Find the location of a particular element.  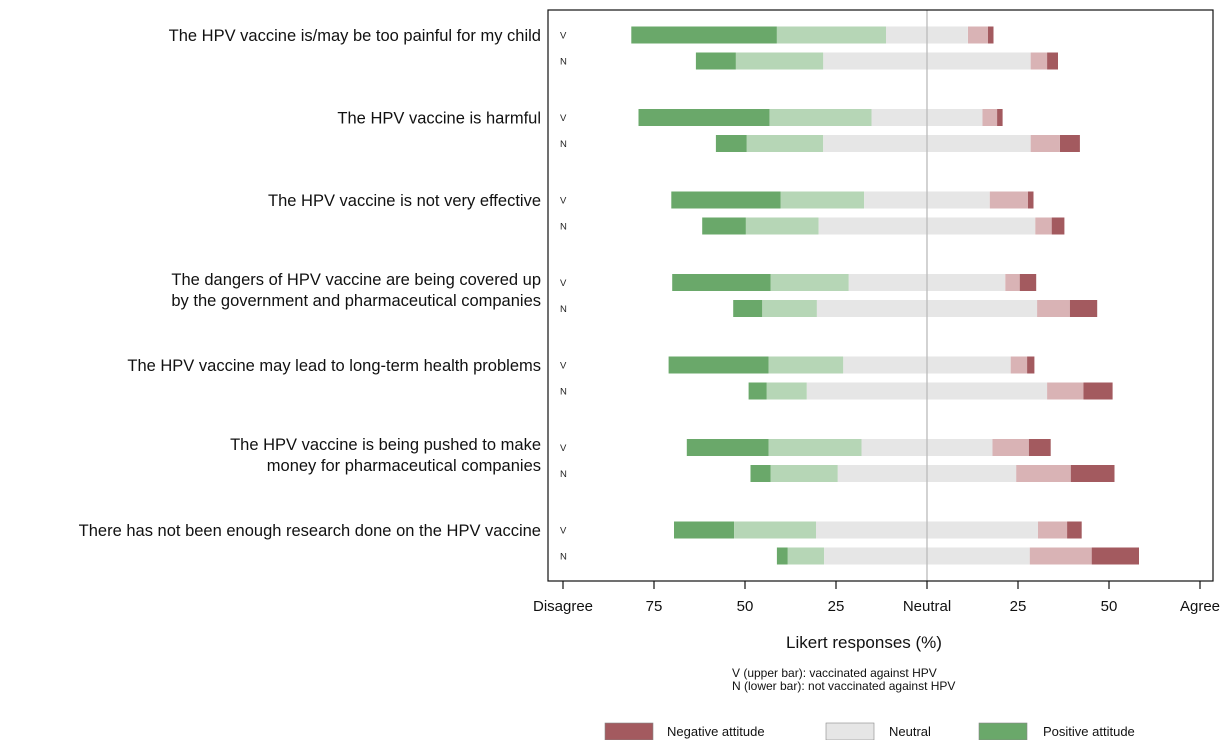

bar-segment-strongly-disagree-item4-n is located at coordinates (748, 308).